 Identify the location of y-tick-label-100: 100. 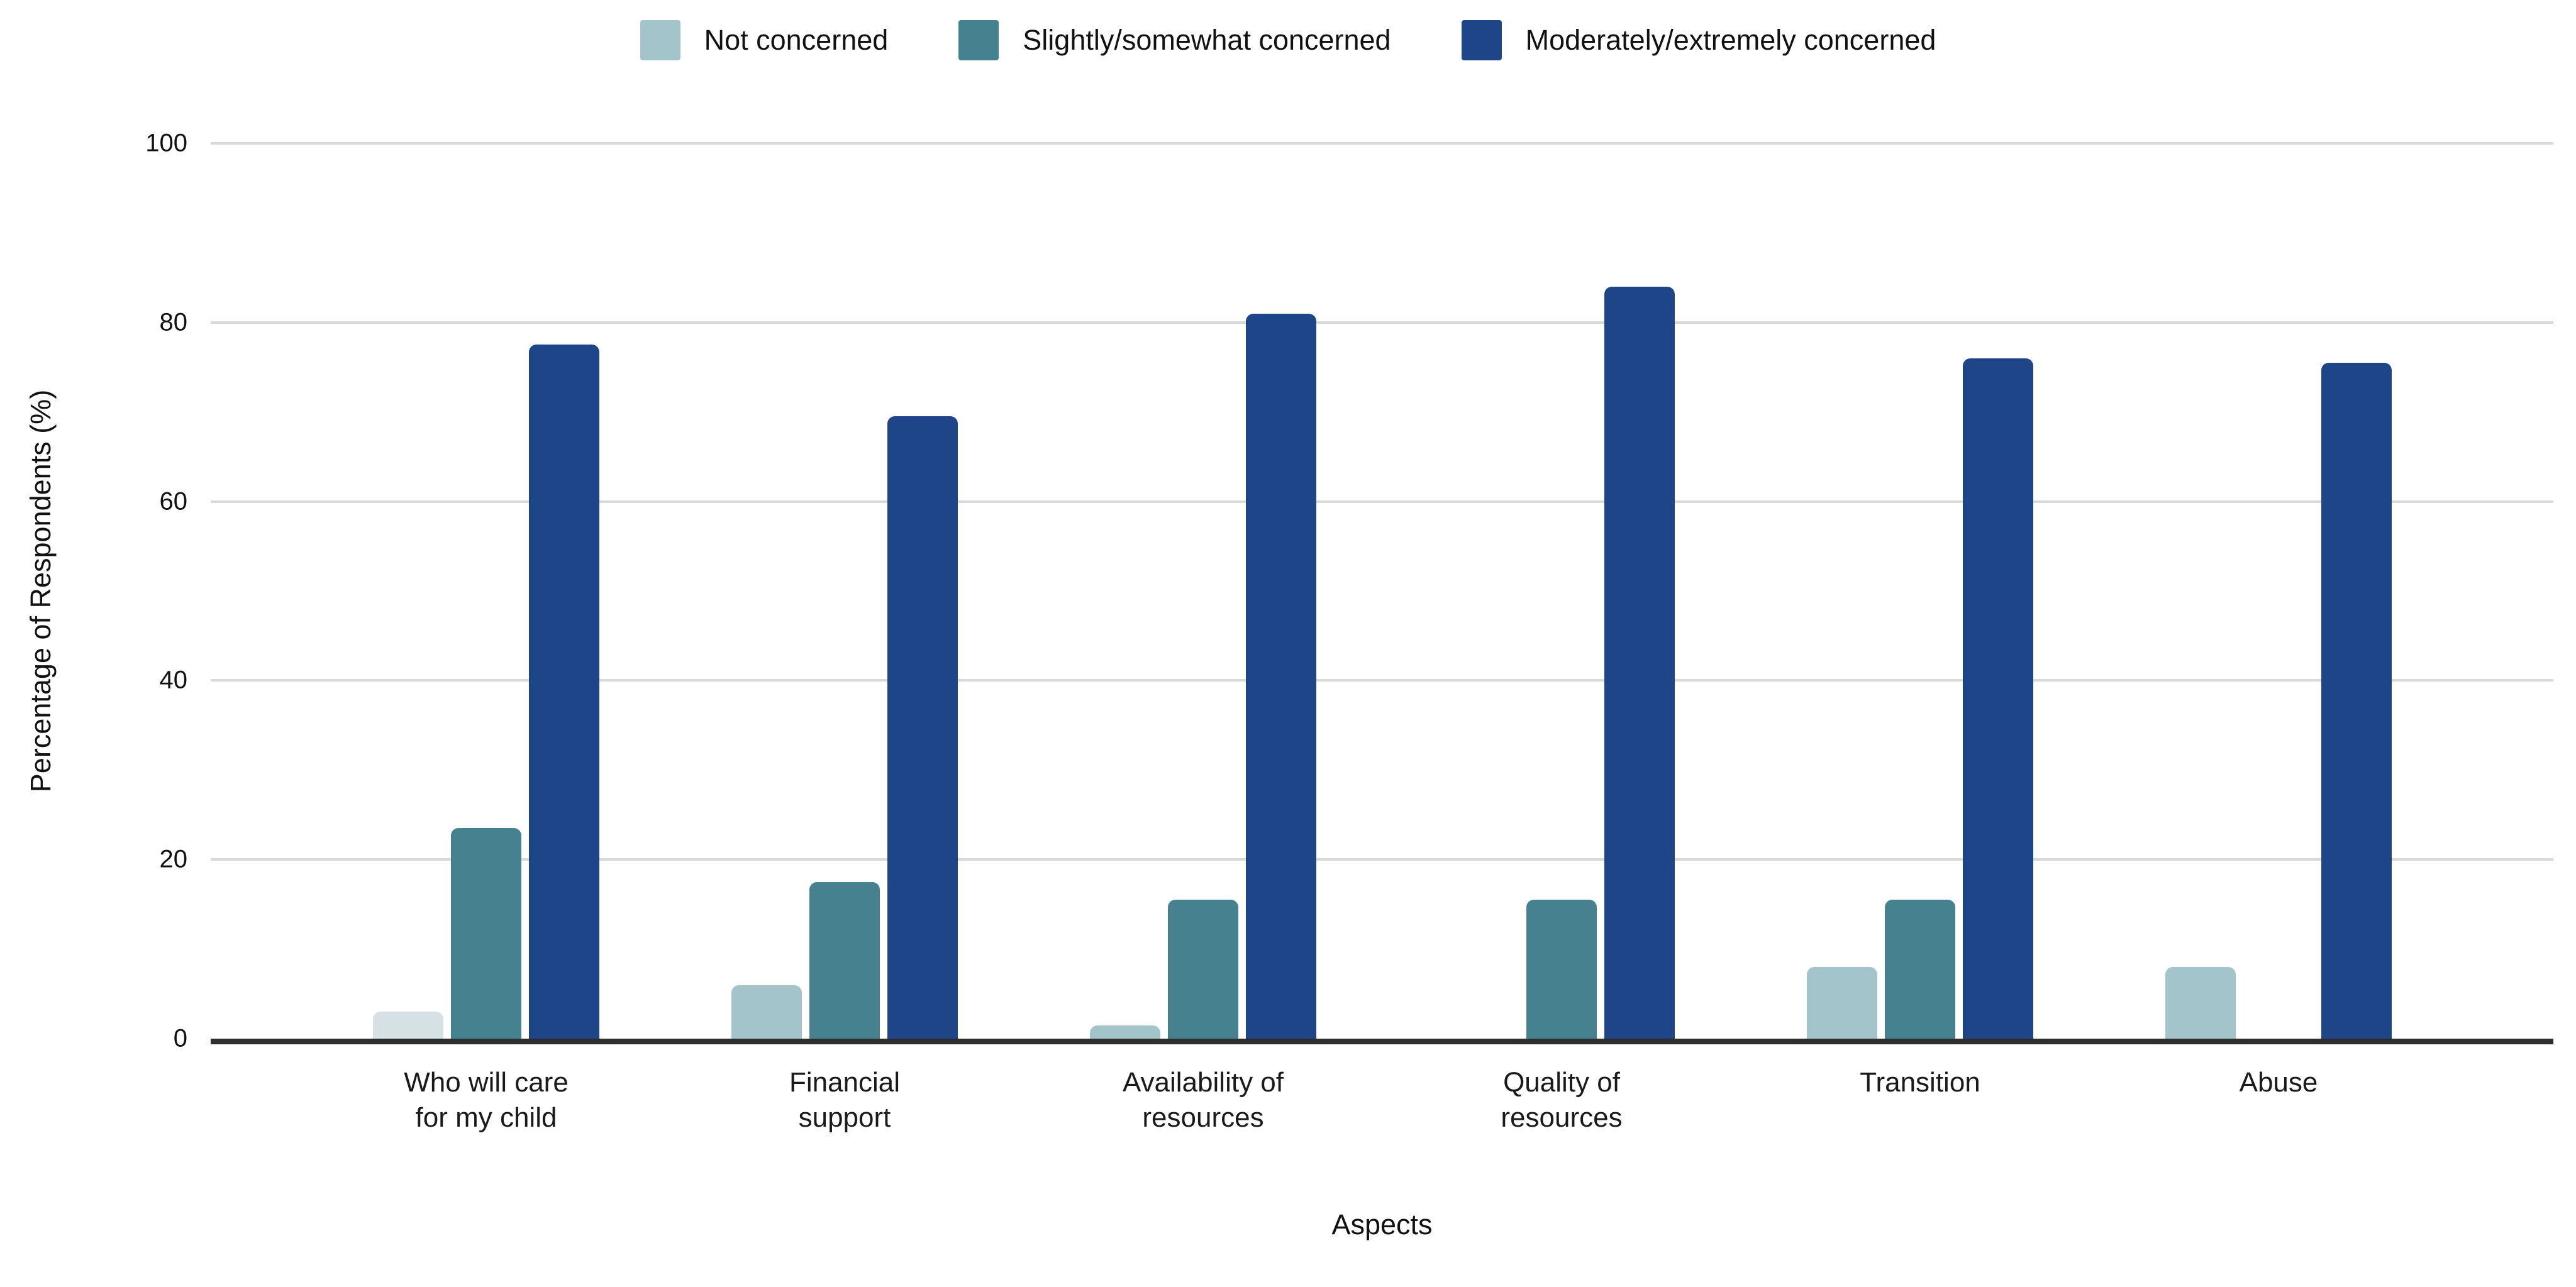
(166, 143).